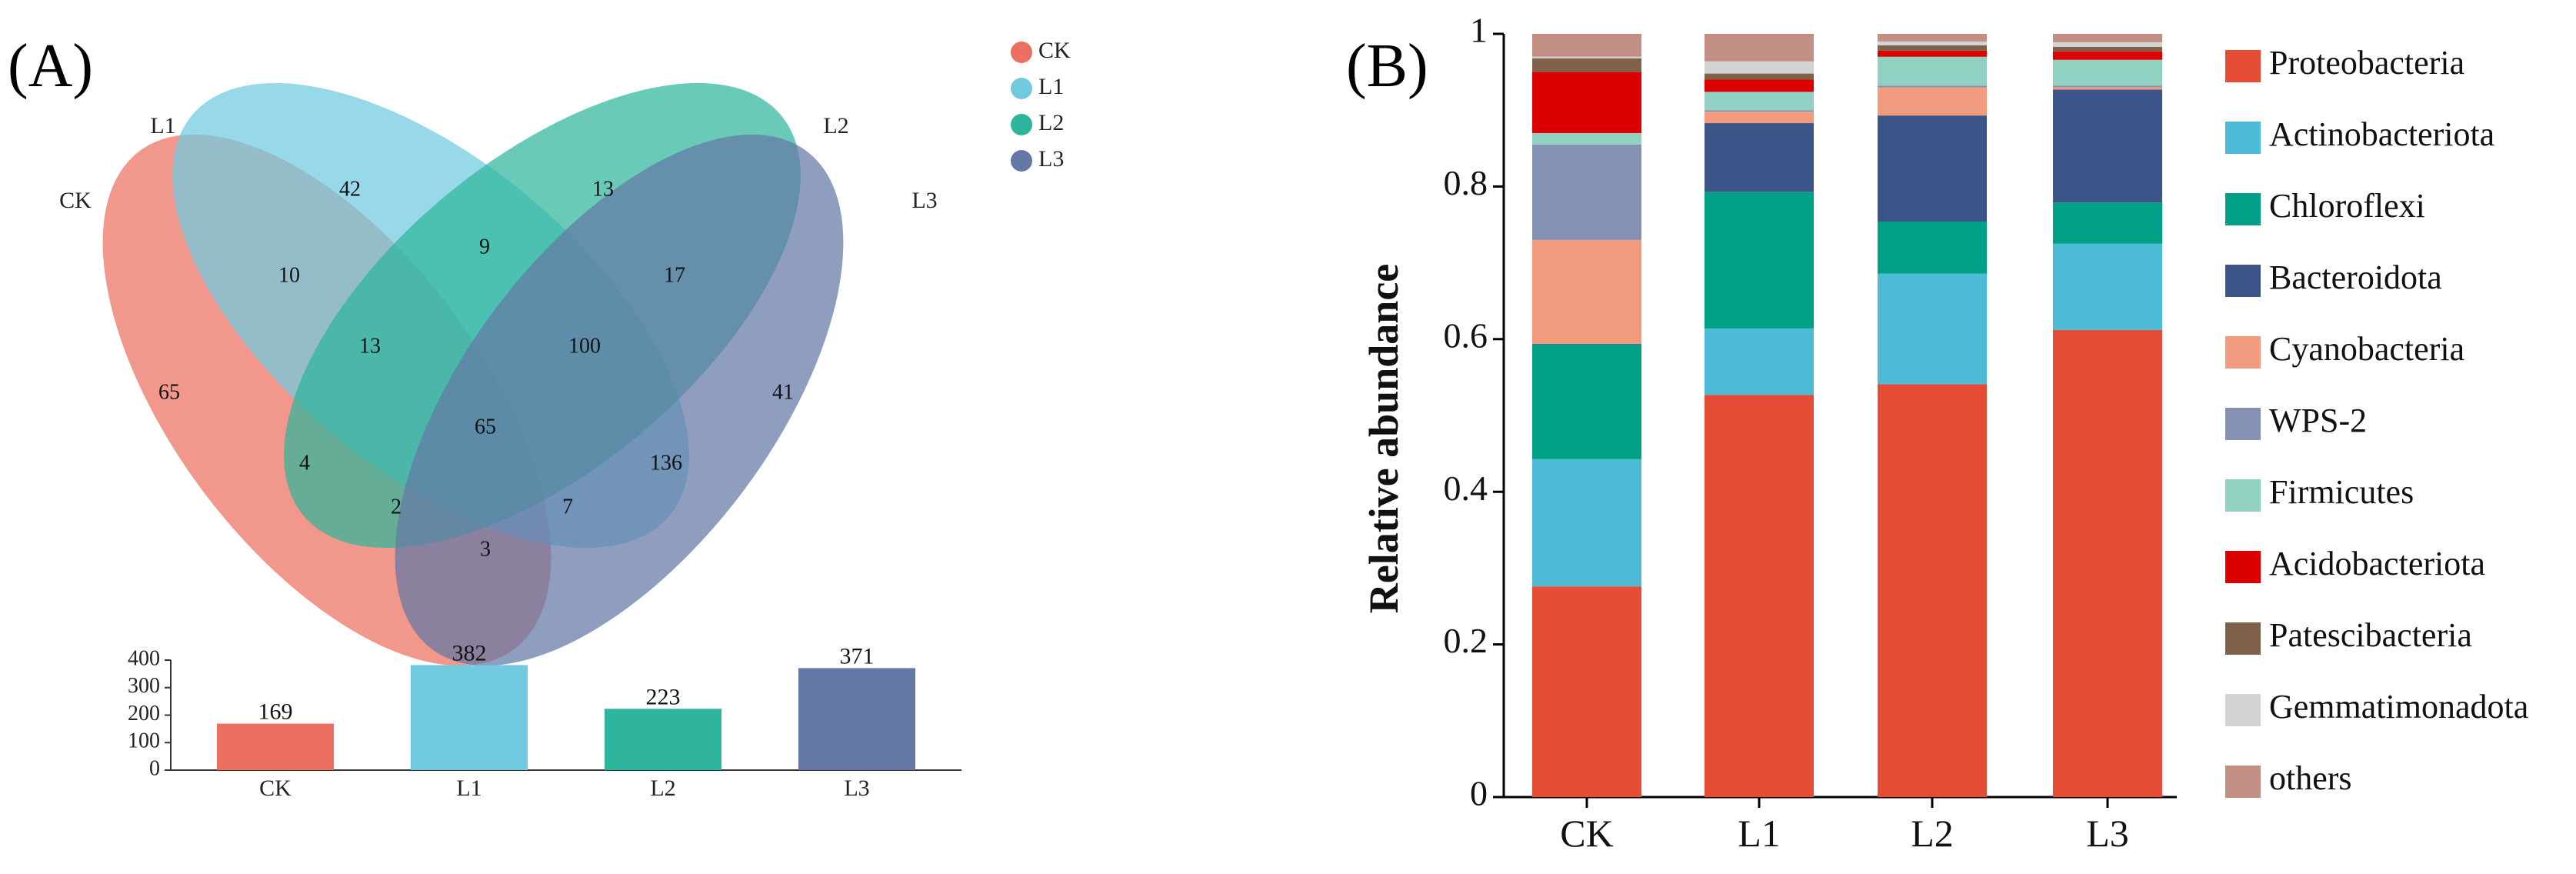 The image size is (2576, 874). What do you see at coordinates (396, 507) in the screenshot?
I see `venn-count-ck-l2-l3: 2` at bounding box center [396, 507].